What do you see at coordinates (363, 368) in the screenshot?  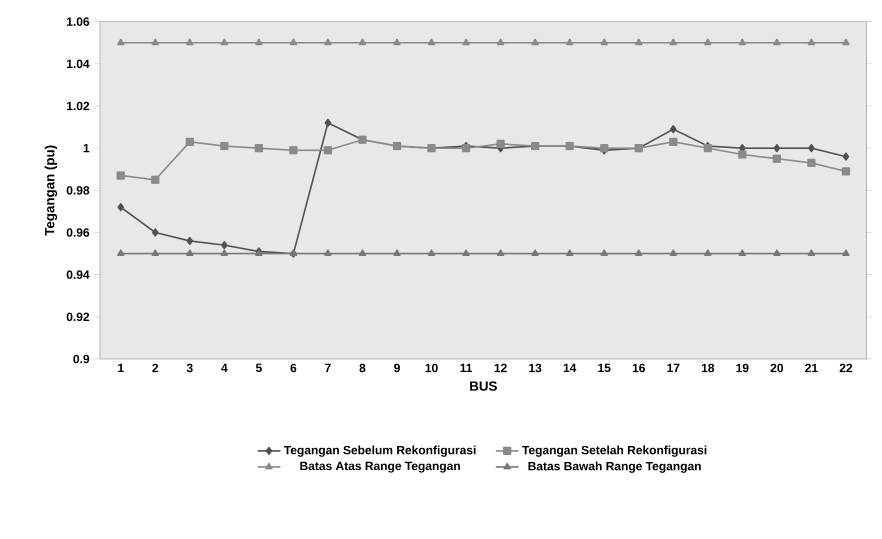 I see `x-tick-label: 8` at bounding box center [363, 368].